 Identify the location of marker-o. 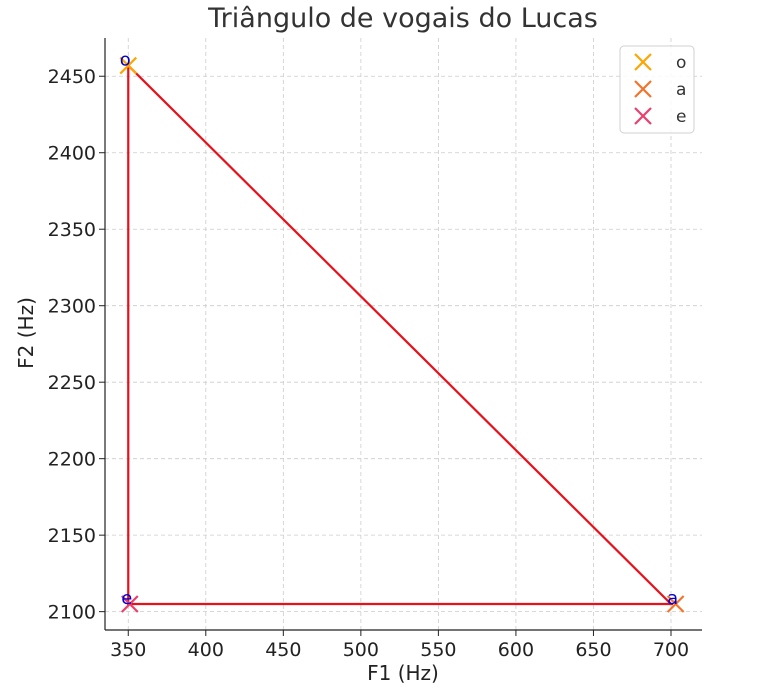
(128, 65).